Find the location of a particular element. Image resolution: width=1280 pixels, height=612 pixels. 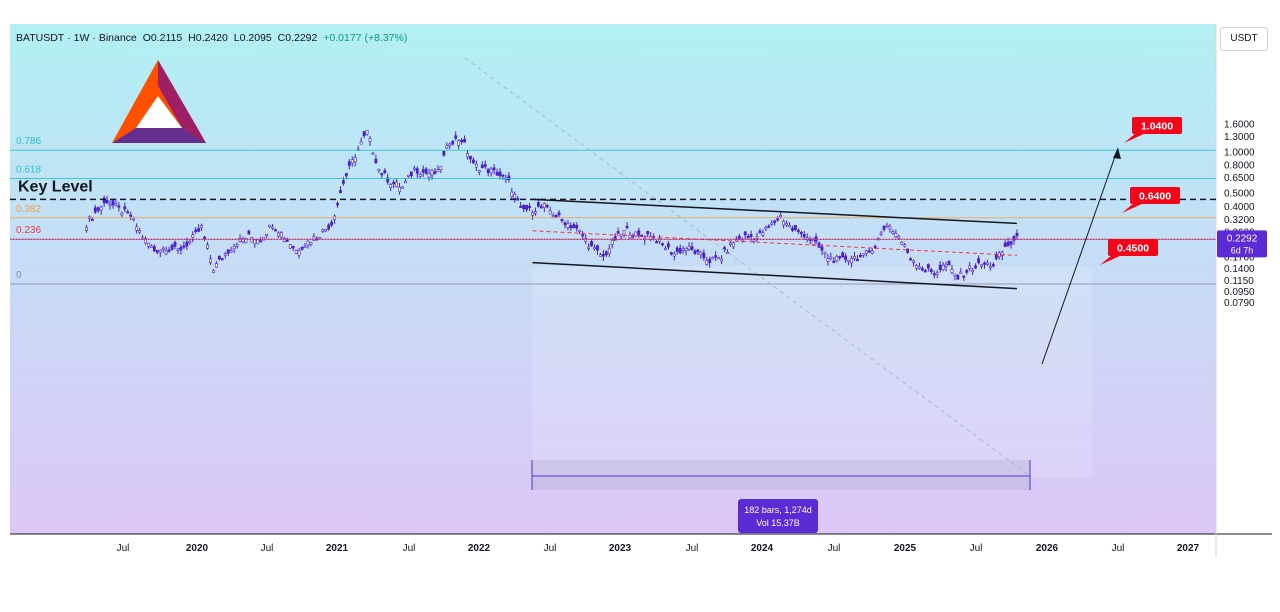

symbol-name: BATUSDT is located at coordinates (40, 38).